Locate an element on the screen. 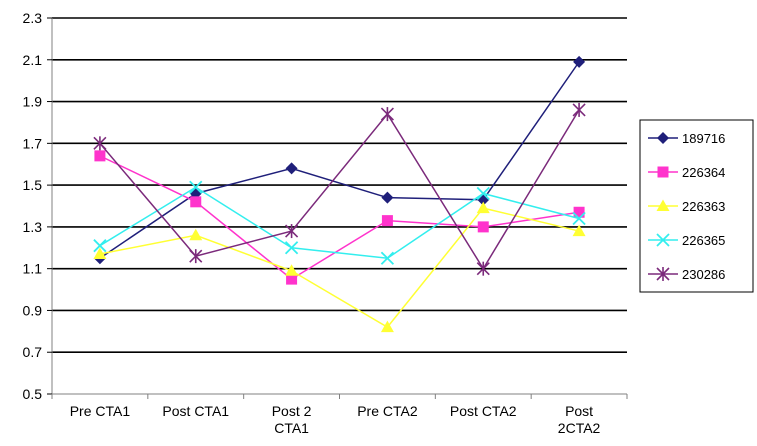 The height and width of the screenshot is (446, 757). y-tick-label: 2.3 is located at coordinates (33, 18).